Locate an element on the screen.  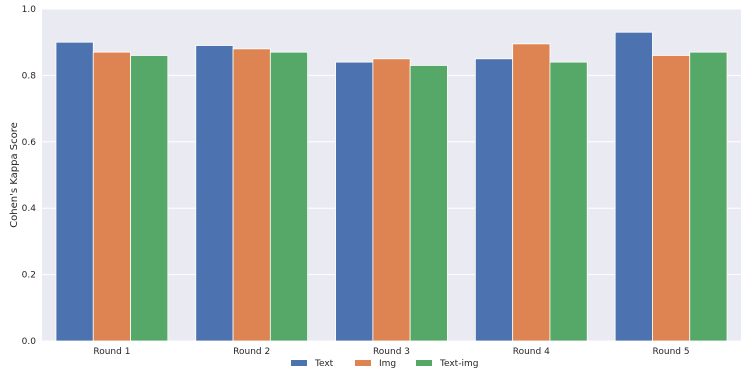
y-axis-label: Cohen's Kappa Score is located at coordinates (14, 175).